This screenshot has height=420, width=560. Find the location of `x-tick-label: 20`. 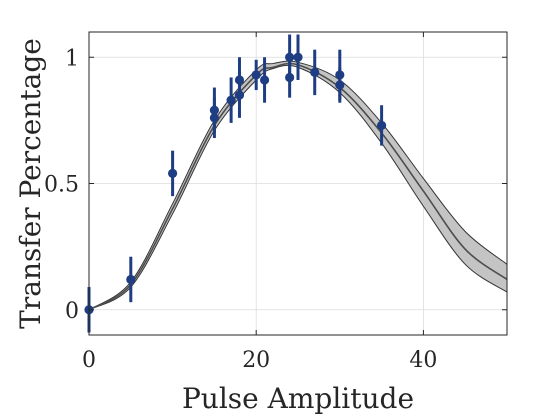

x-tick-label: 20 is located at coordinates (256, 360).